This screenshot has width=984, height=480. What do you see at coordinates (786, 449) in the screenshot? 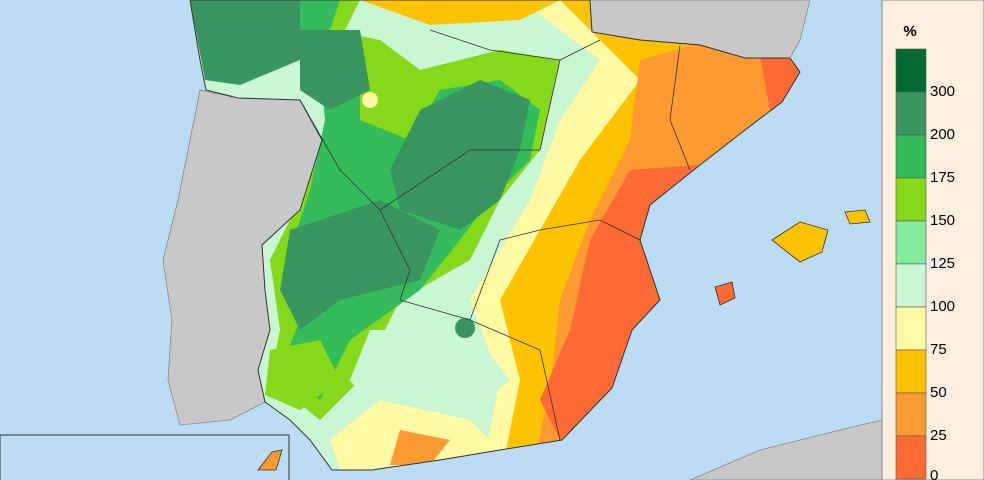
I see `africa` at bounding box center [786, 449].